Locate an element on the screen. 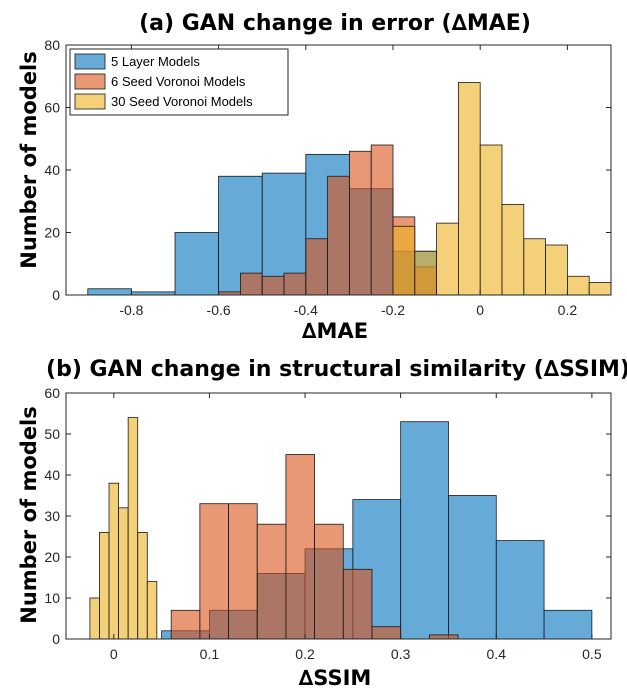 The height and width of the screenshot is (690, 627). panel-b-bar-s2-b4 is located at coordinates (133, 528).